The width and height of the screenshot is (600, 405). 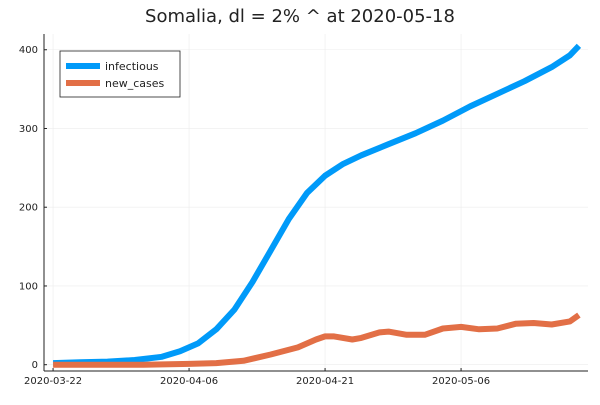 I want to click on x-tick-label: 2020-04-06, so click(x=189, y=381).